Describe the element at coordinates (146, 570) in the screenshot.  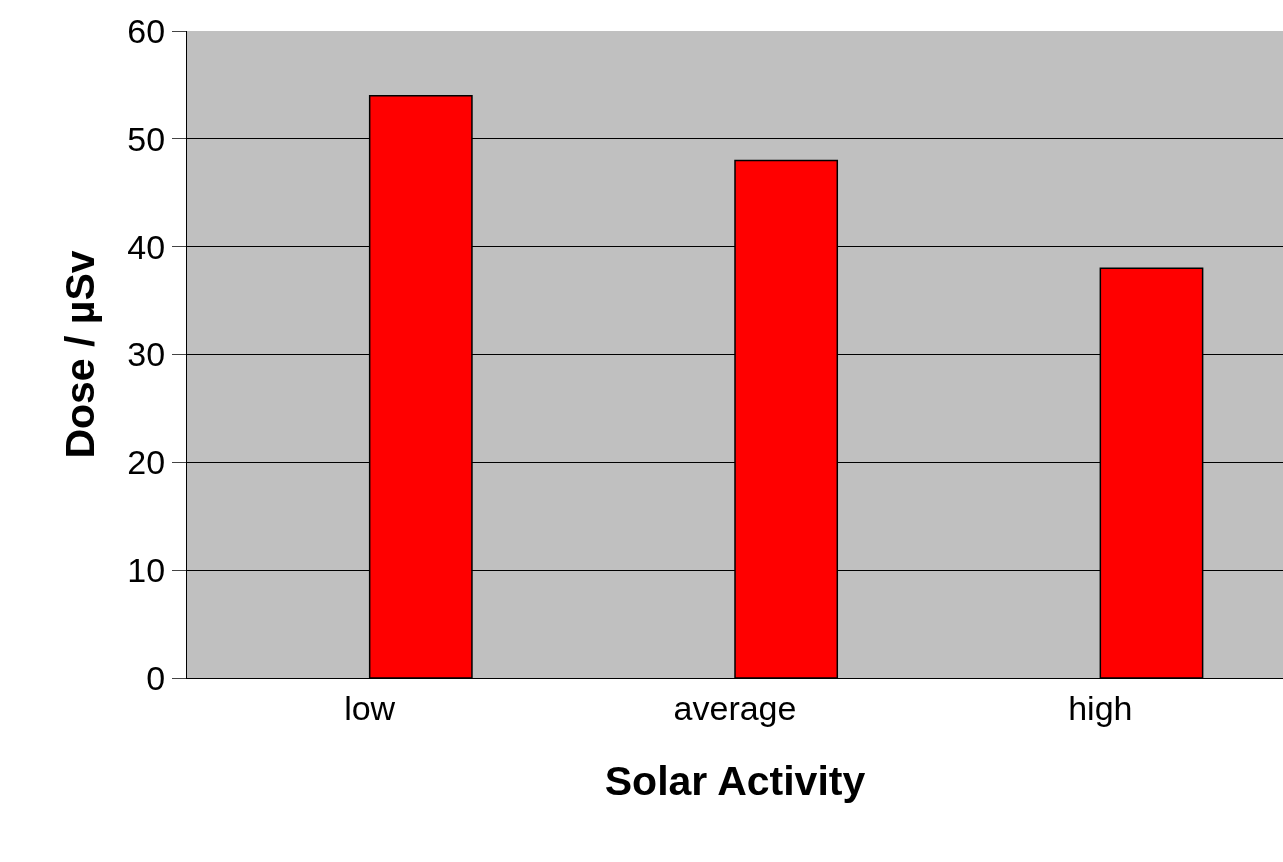
I see `y-tick-label: 10` at that location.